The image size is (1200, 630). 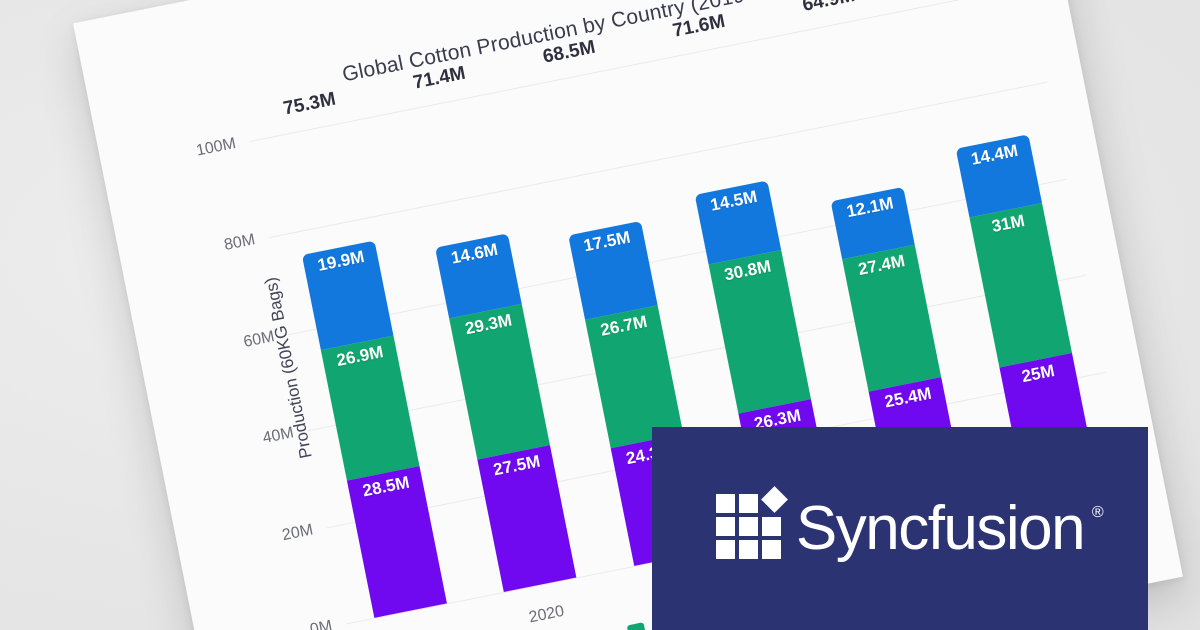 What do you see at coordinates (527, 518) in the screenshot?
I see `bar-segment-india: 27.5M` at bounding box center [527, 518].